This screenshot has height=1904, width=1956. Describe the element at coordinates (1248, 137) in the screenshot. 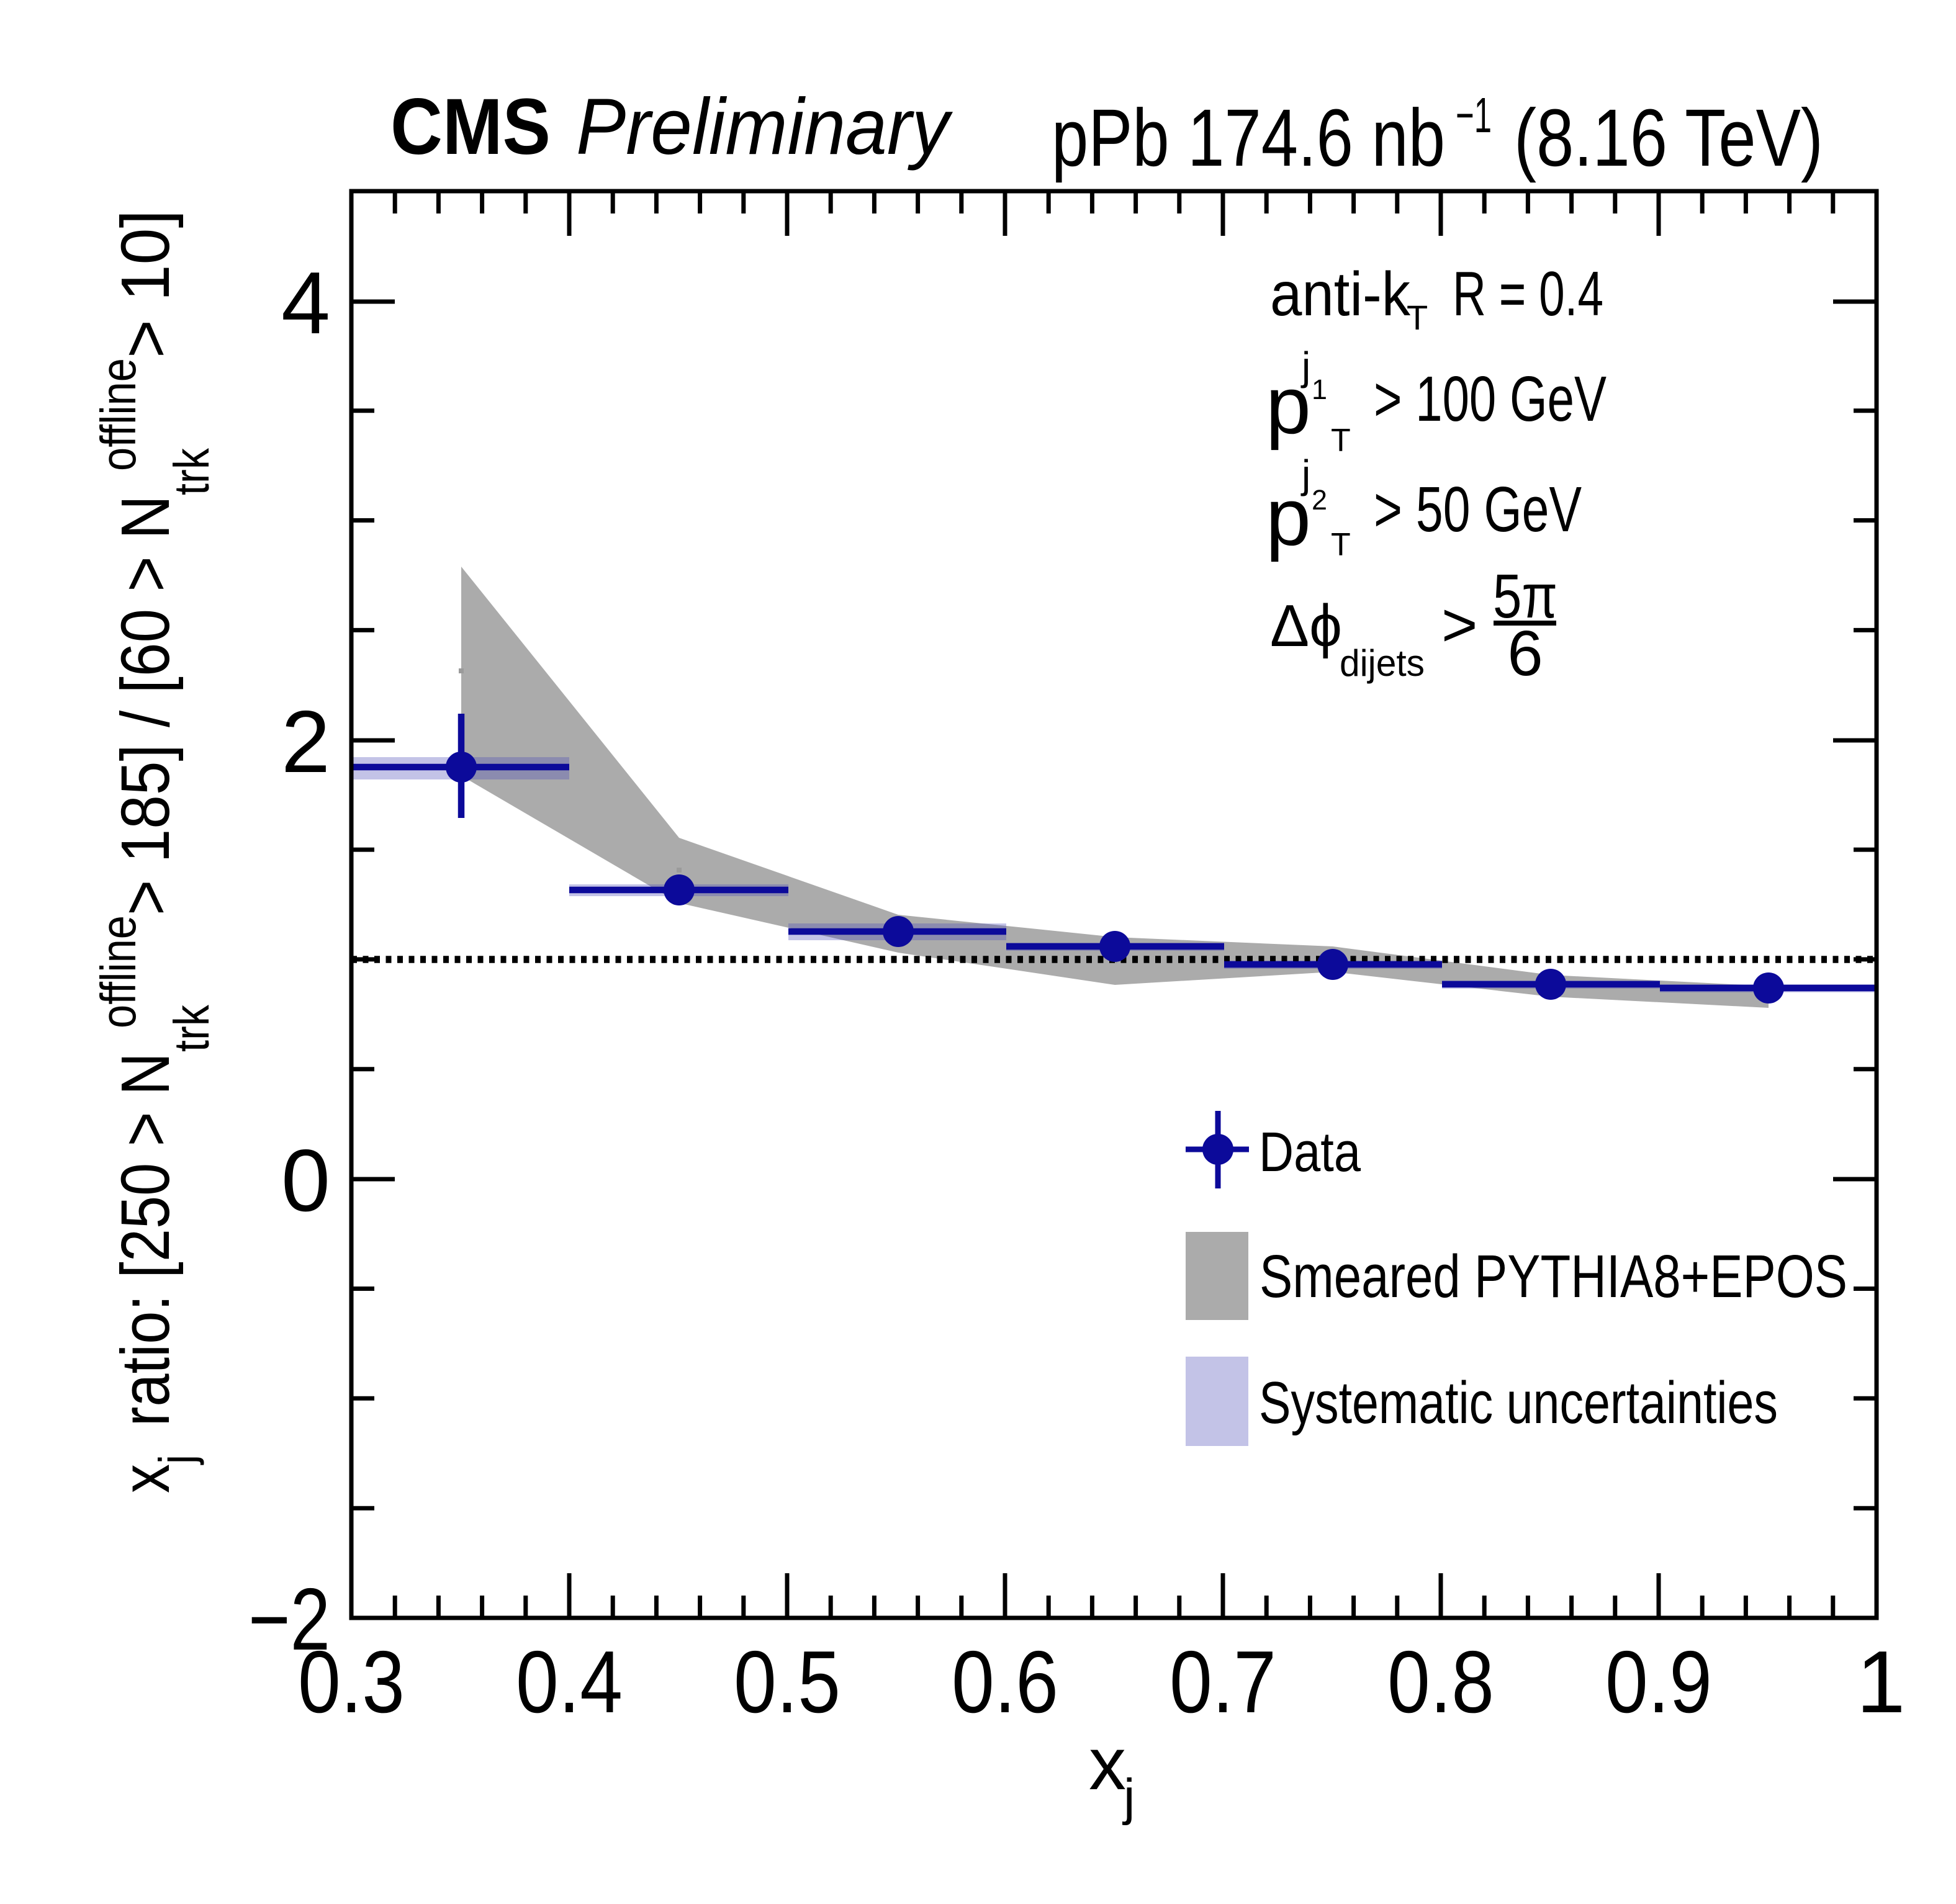

I see `svg-text: pPb 174.6 nb` at that location.